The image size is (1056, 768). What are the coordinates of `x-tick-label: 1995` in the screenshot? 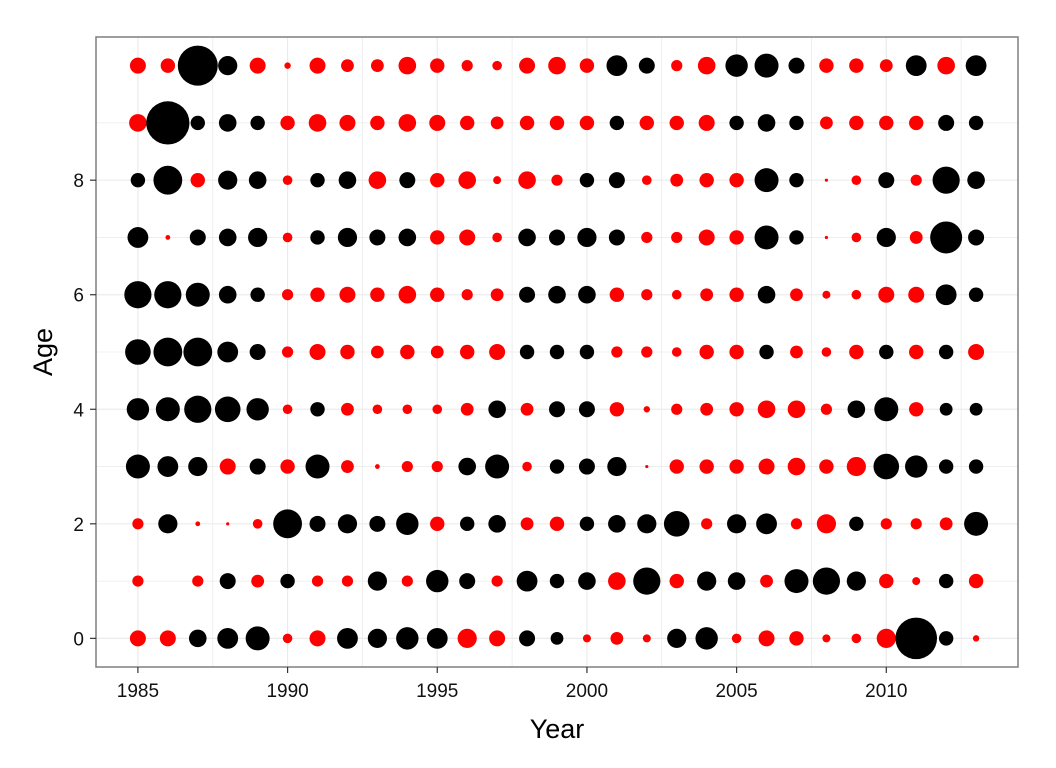 It's located at (437, 691).